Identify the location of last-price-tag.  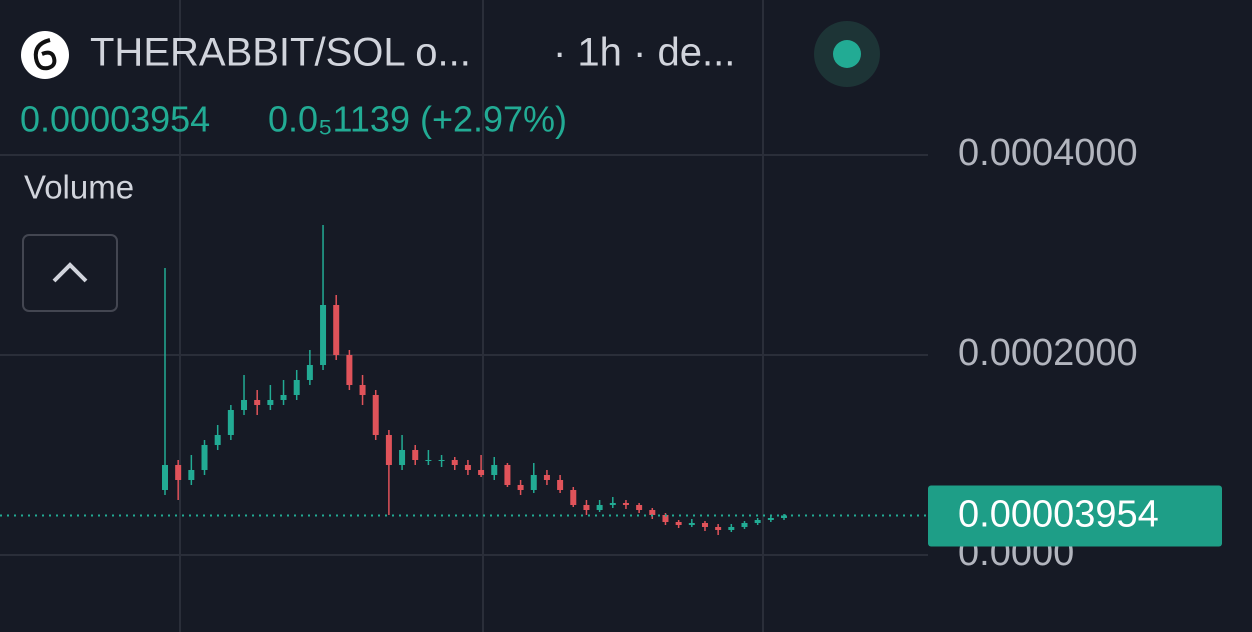
(1075, 516).